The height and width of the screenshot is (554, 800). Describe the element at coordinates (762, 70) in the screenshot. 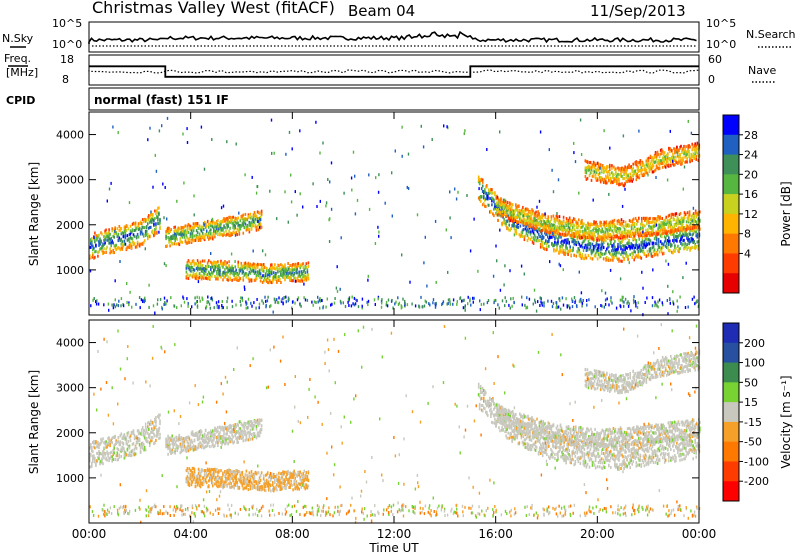

I see `nave-label: Nave` at that location.